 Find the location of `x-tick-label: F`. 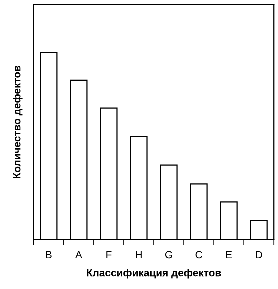

x-tick-label: F is located at coordinates (109, 255).